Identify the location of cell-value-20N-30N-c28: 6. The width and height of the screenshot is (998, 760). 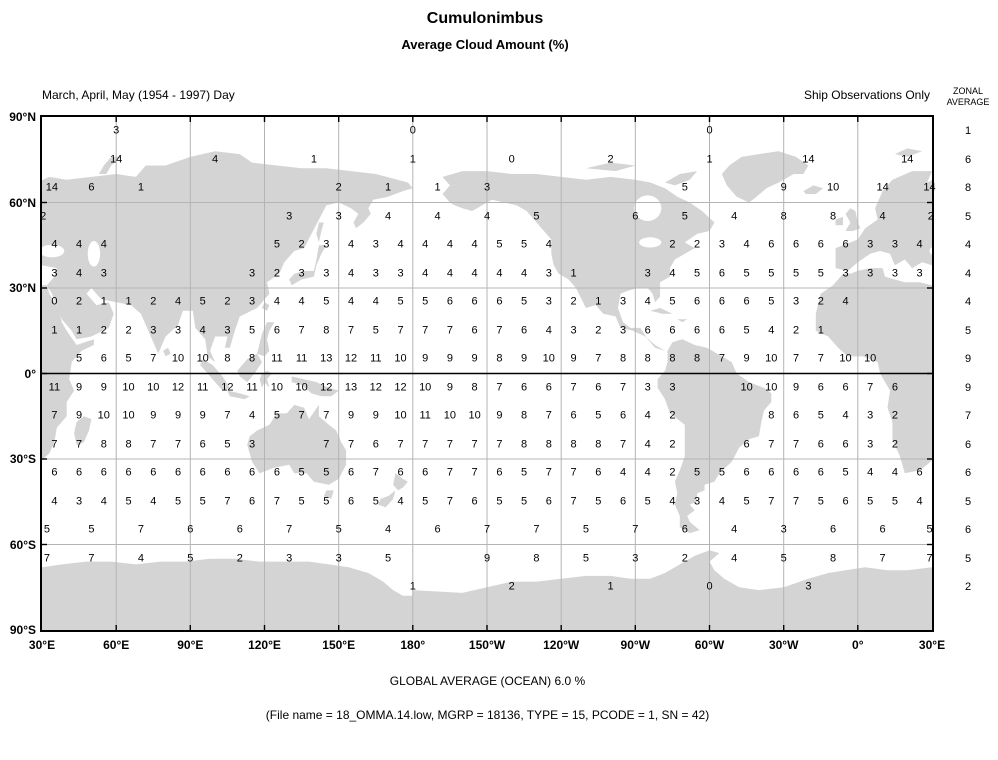
(746, 301).